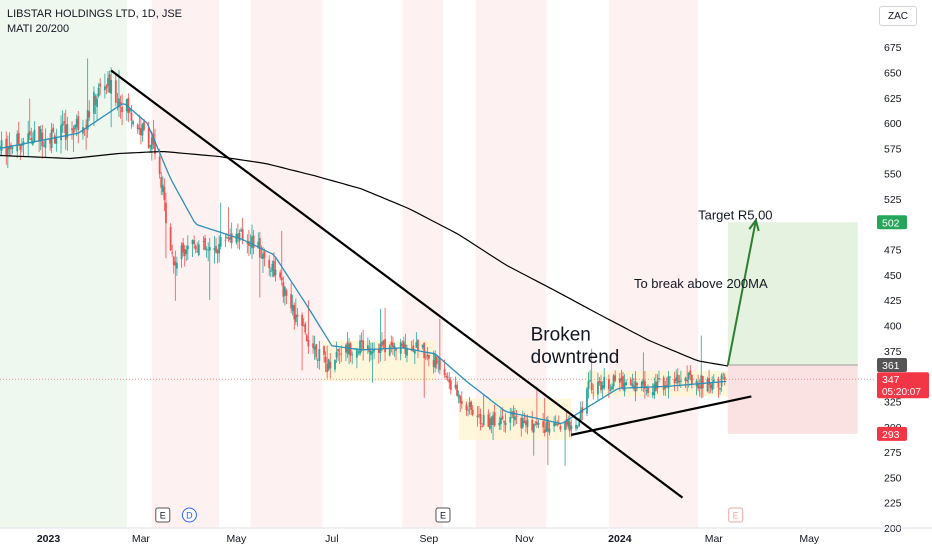 This screenshot has height=555, width=932. What do you see at coordinates (189, 516) in the screenshot?
I see `event-marker-label: D` at bounding box center [189, 516].